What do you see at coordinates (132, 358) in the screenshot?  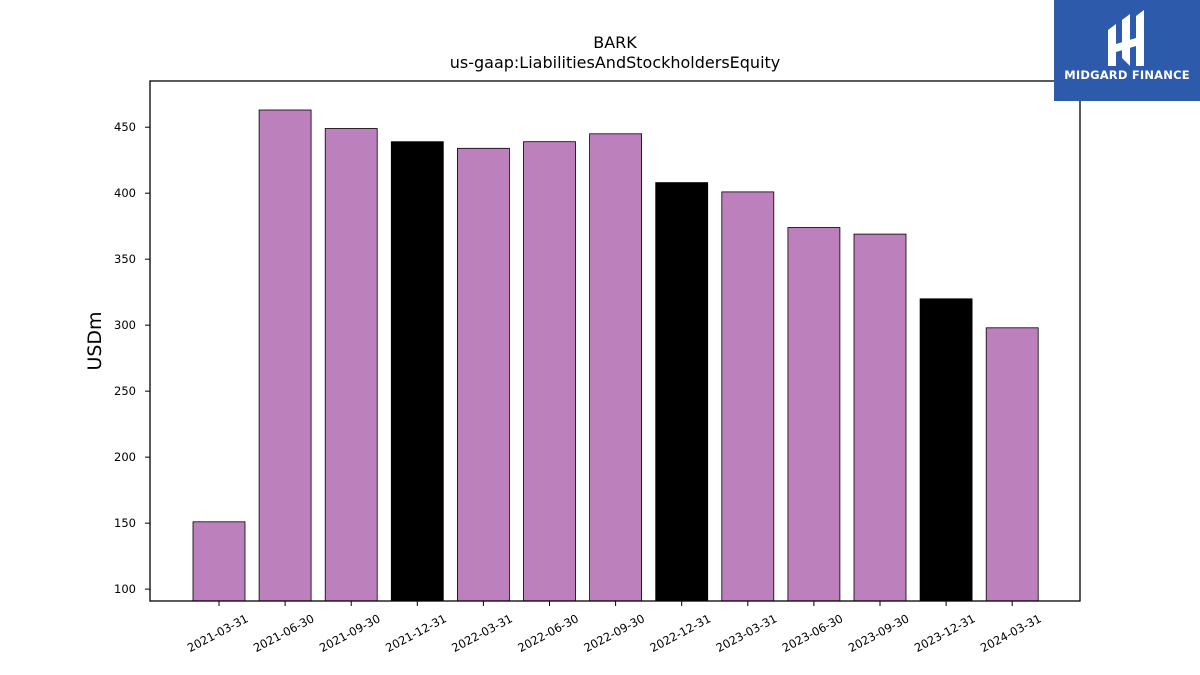 I see `y-axis-ticks: 100 150 200 250 300 350 400 450` at bounding box center [132, 358].